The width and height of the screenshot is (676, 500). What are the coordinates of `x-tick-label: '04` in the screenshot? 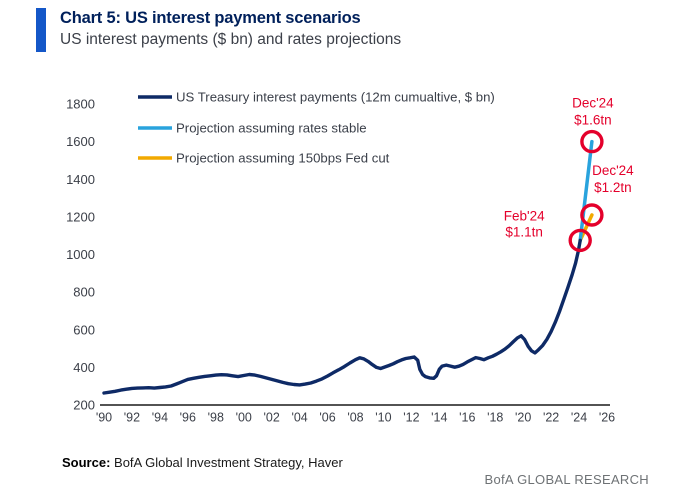 It's located at (299, 418).